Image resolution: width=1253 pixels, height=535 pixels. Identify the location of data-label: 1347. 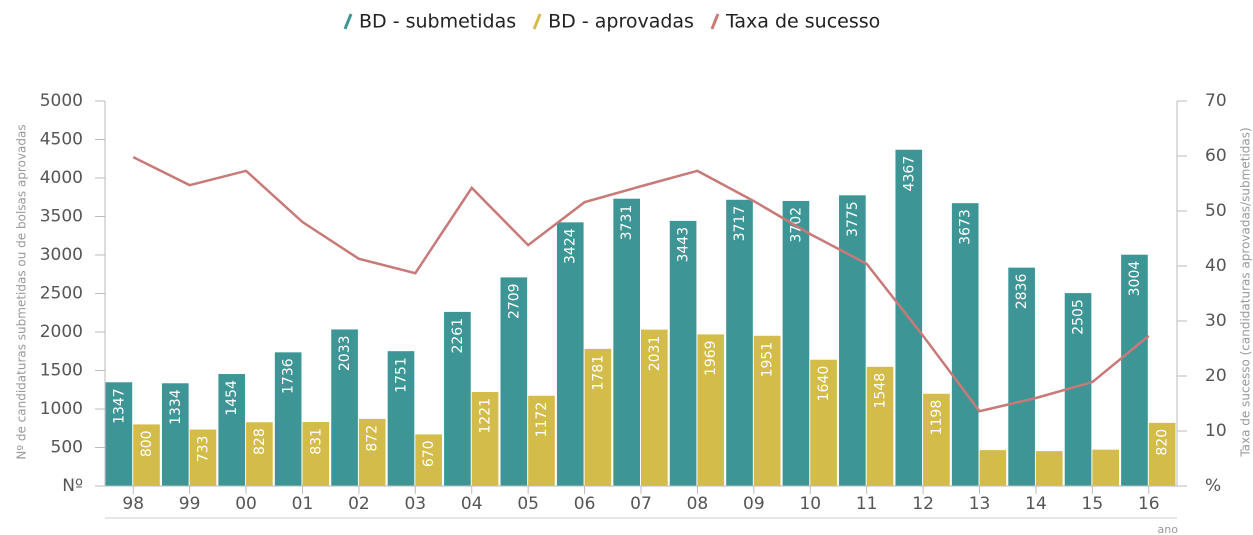
(119, 406).